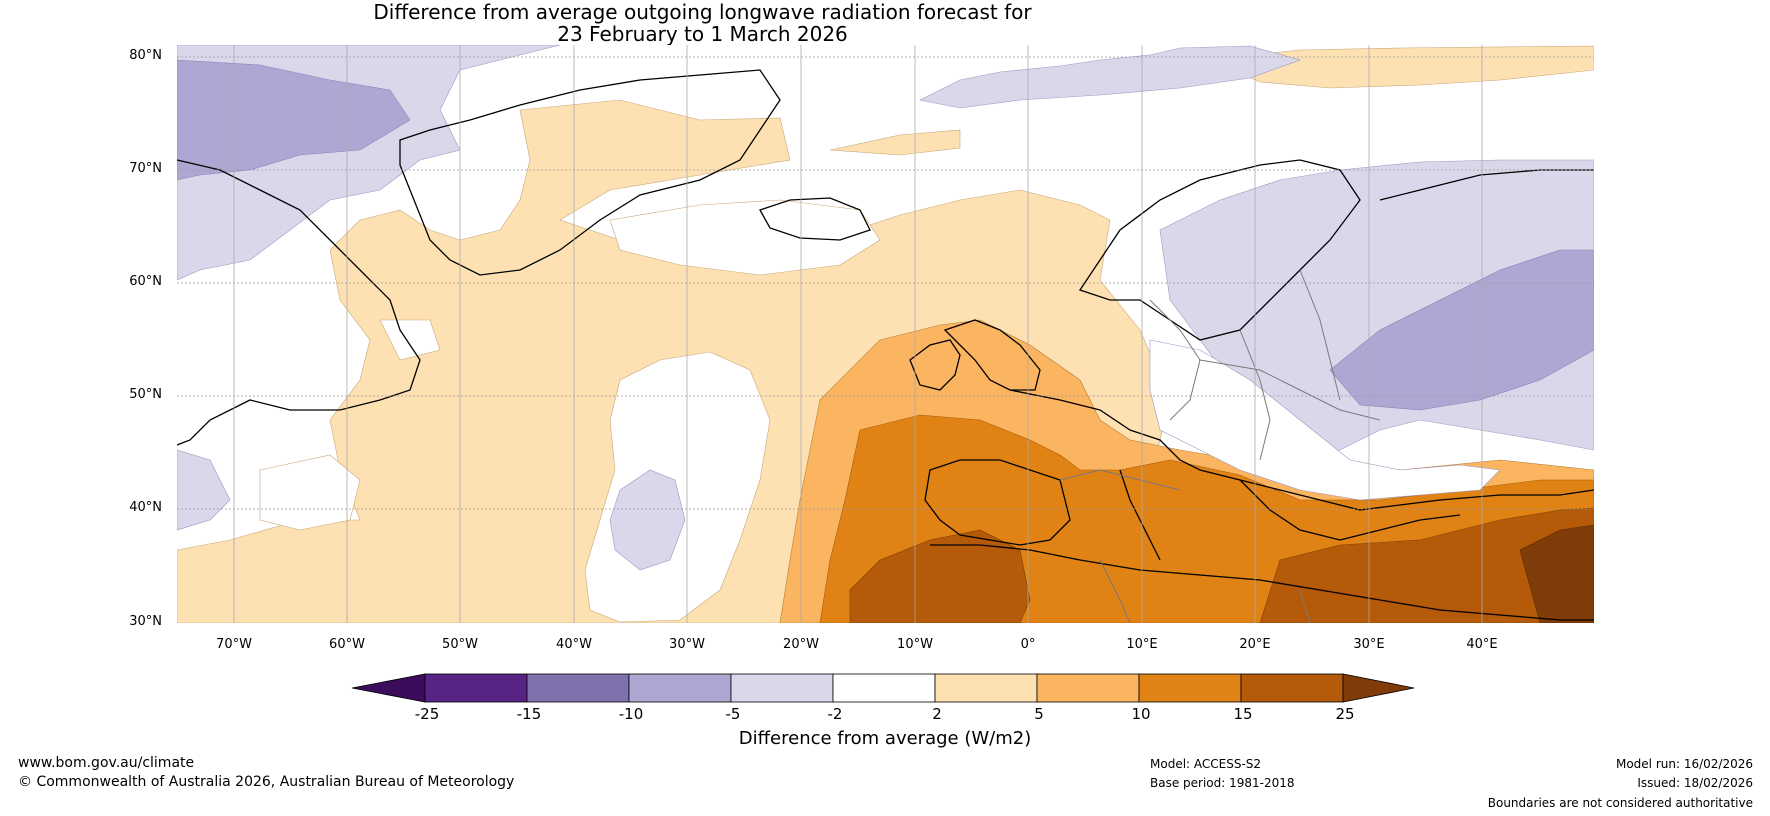 This screenshot has height=816, width=1770. I want to click on arctic-positive-strip, so click(1401, 67).